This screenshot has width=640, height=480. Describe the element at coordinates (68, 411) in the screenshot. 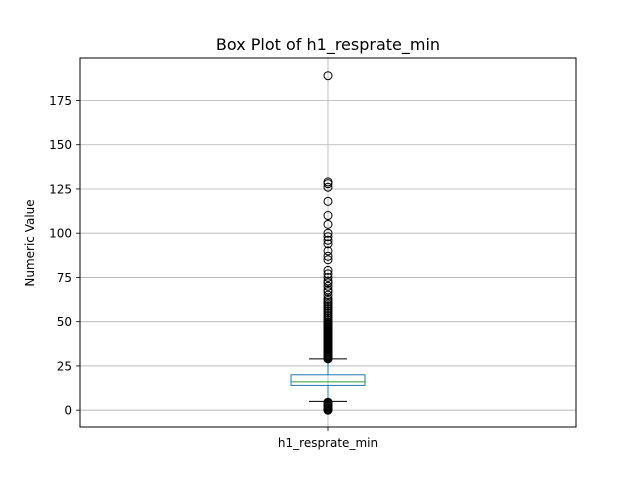

I see `y-tick-label: 0` at that location.